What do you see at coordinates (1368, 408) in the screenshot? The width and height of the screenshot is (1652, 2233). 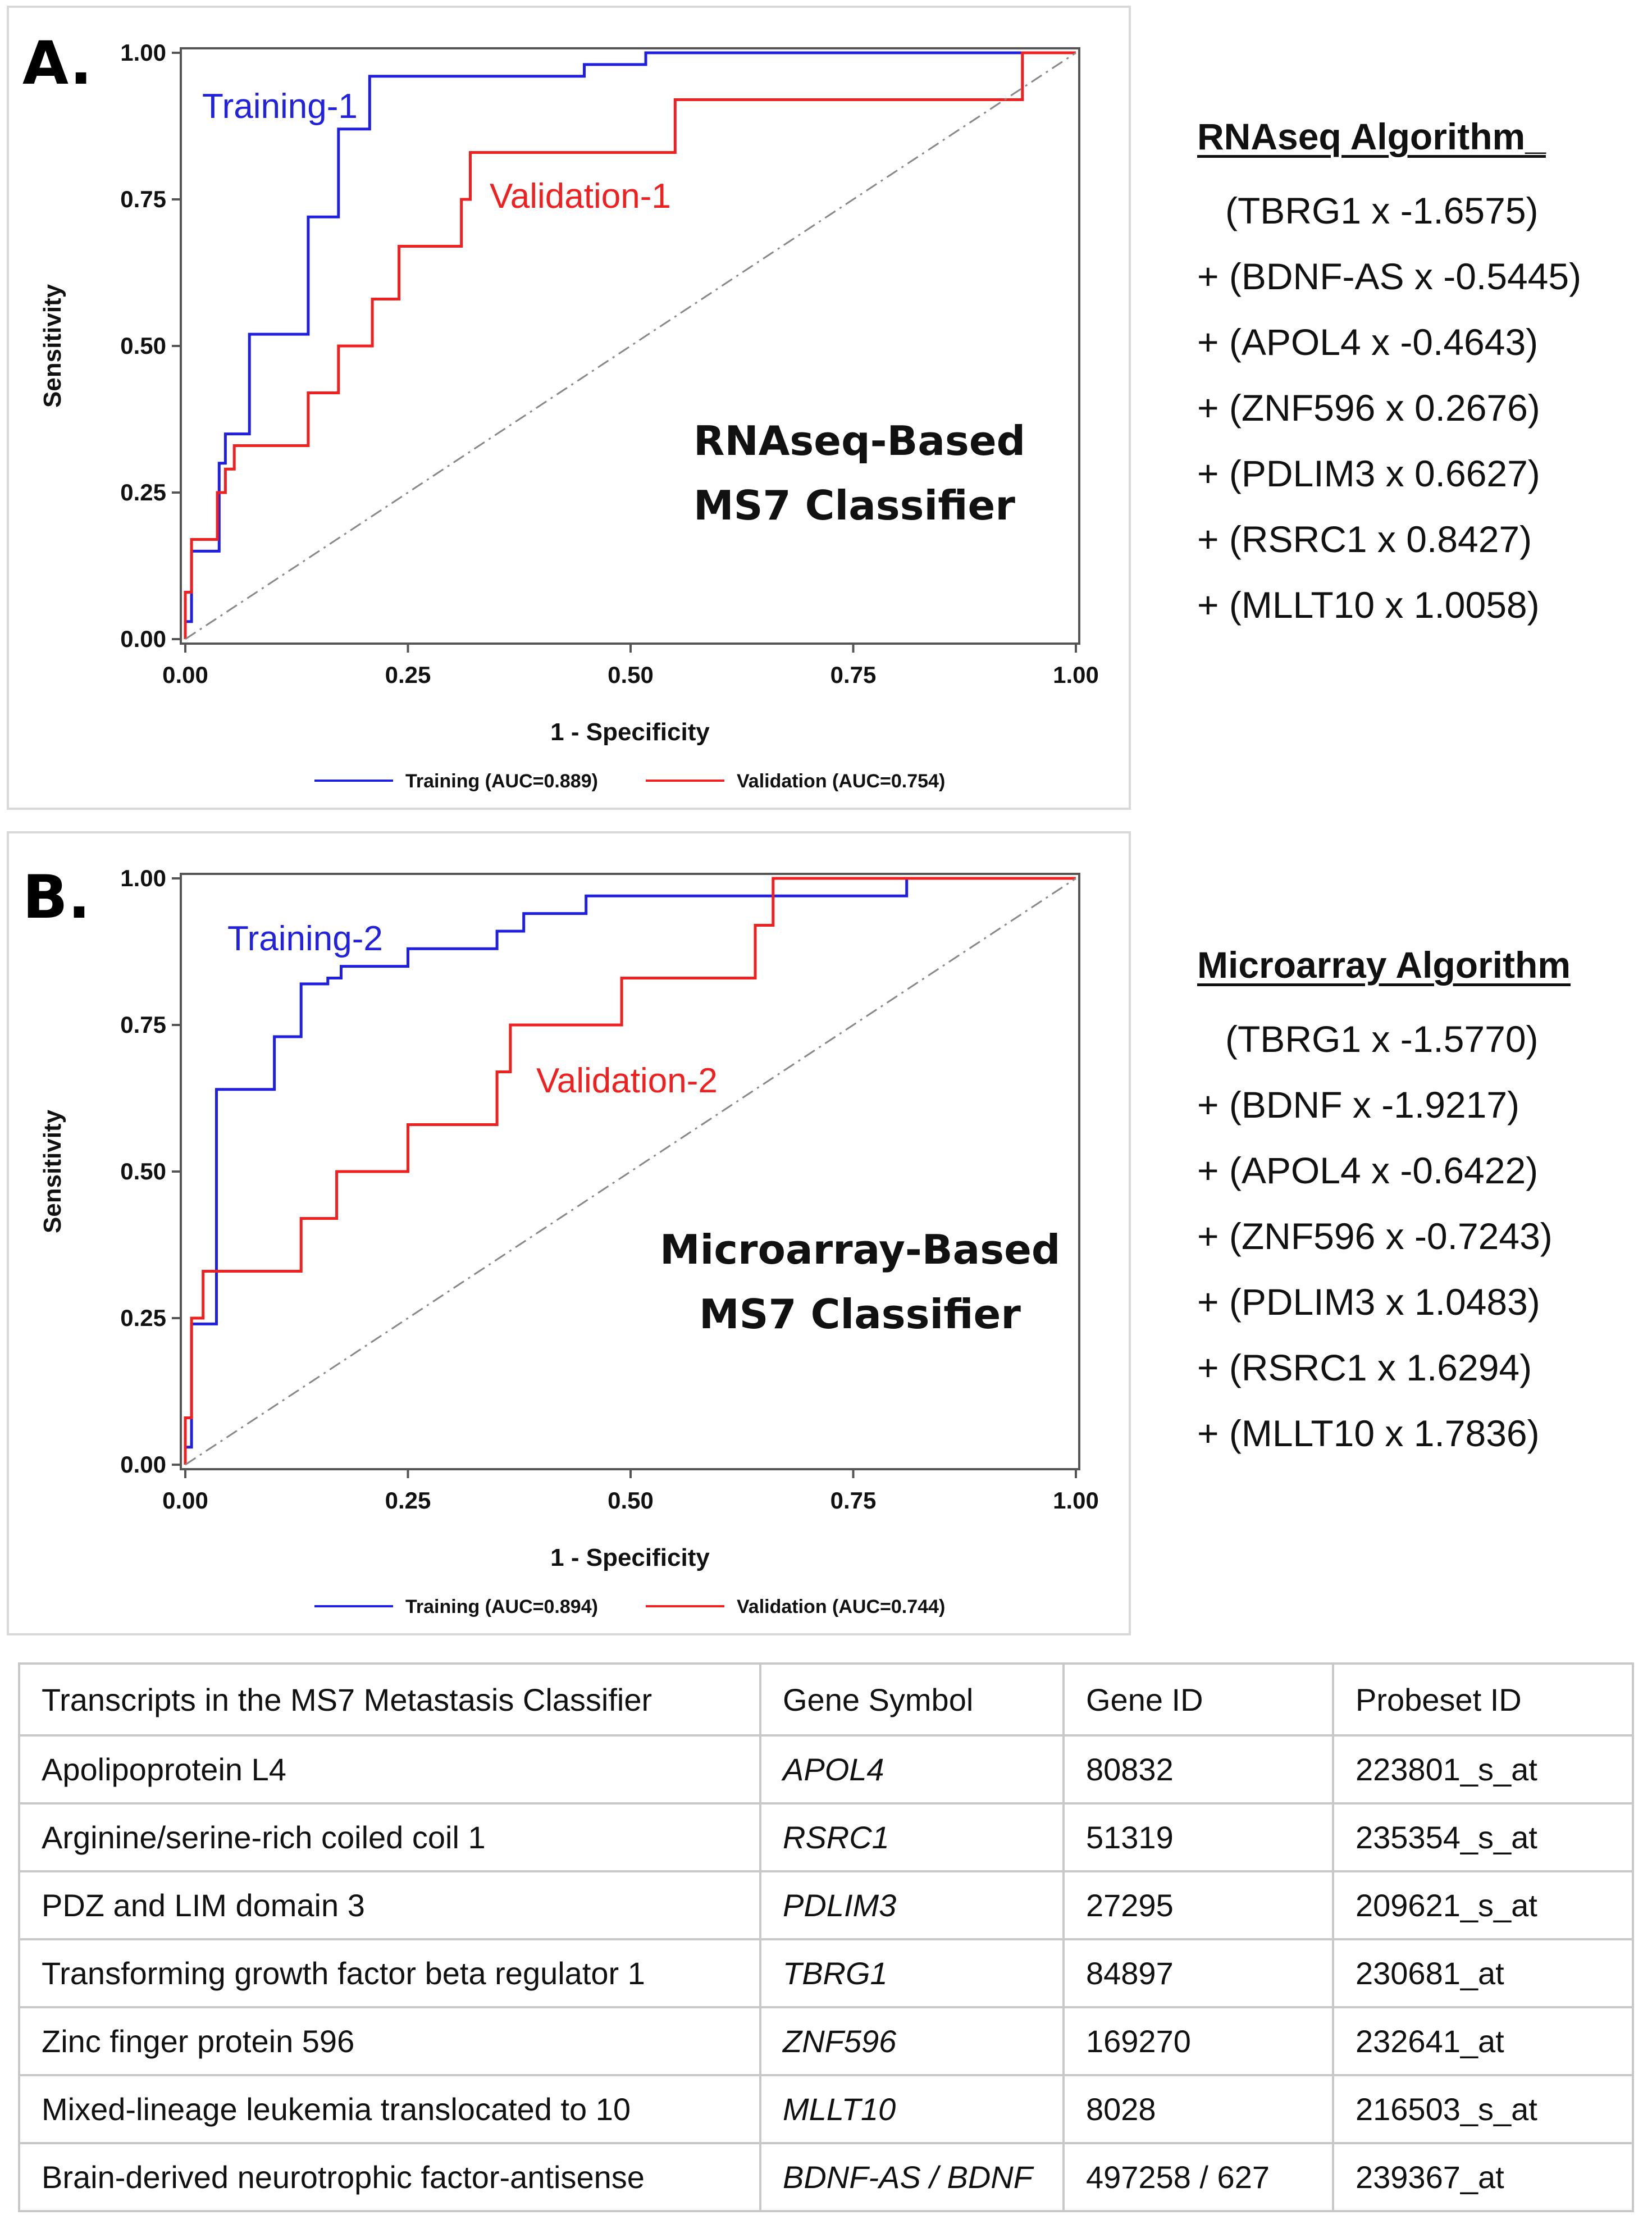 I see `algorithm-term: + (ZNF596 x 0.2676)` at bounding box center [1368, 408].